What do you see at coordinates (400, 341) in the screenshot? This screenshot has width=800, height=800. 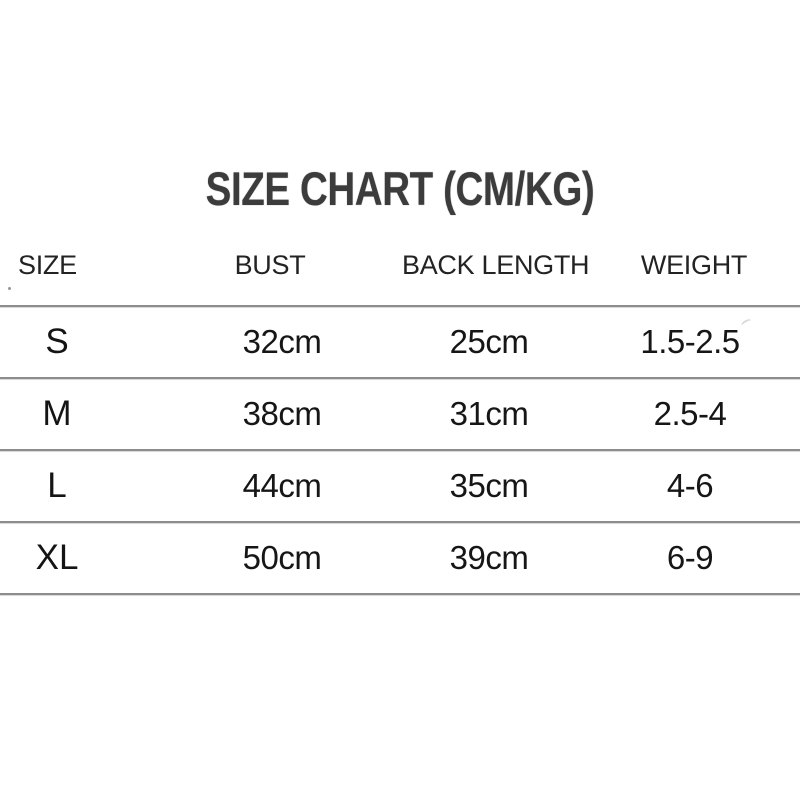 I see `table-row-s: S 32cm 25cm 1.5-2.5` at bounding box center [400, 341].